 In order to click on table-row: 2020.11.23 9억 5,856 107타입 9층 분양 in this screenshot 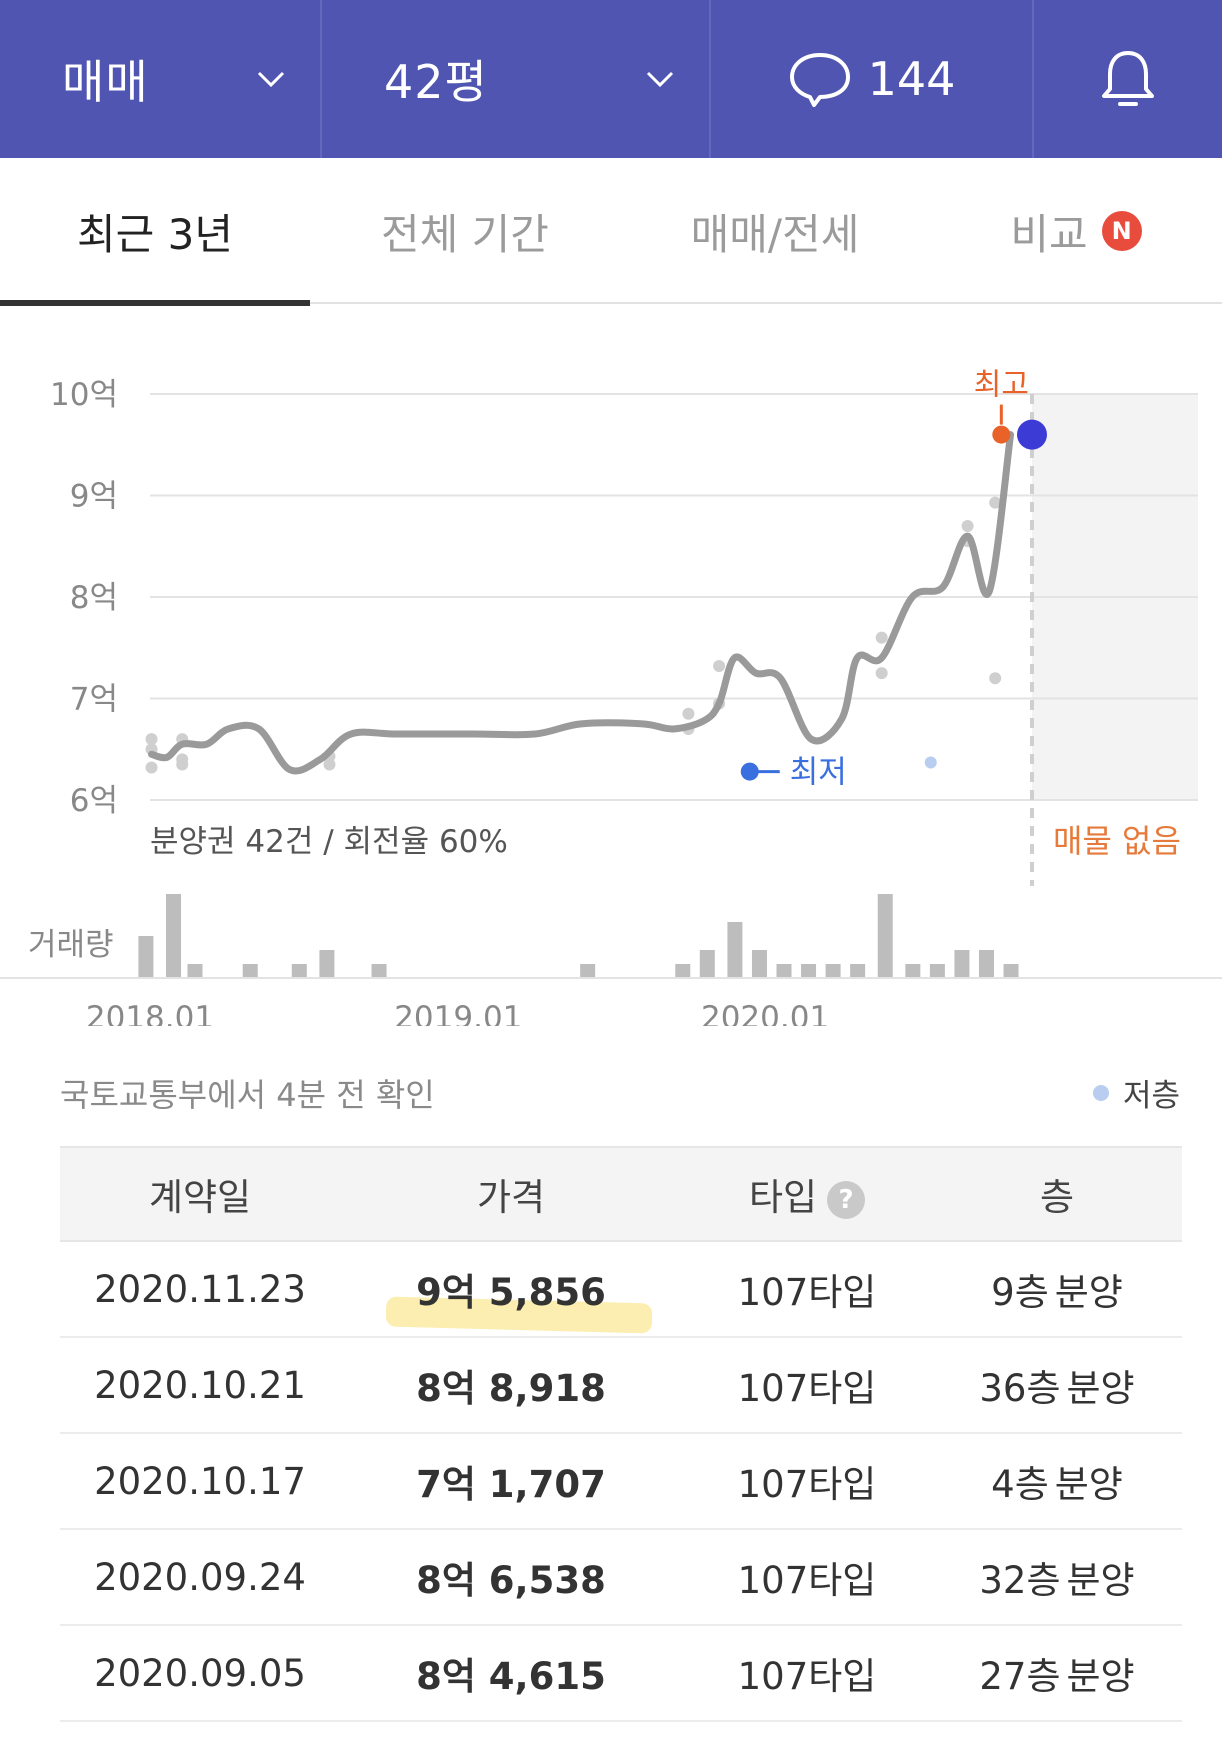, I will do `click(621, 1290)`.